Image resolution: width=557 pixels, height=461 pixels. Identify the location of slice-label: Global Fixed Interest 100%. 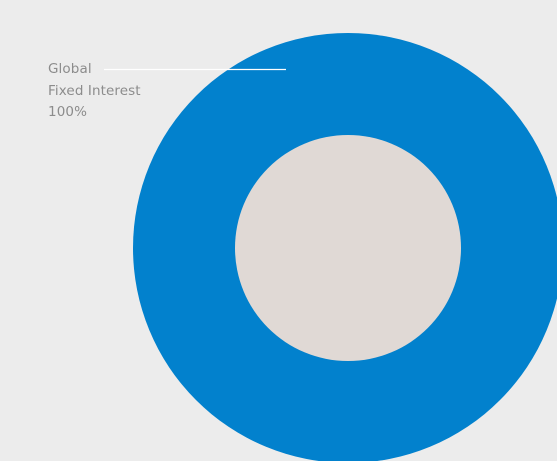
(94, 91).